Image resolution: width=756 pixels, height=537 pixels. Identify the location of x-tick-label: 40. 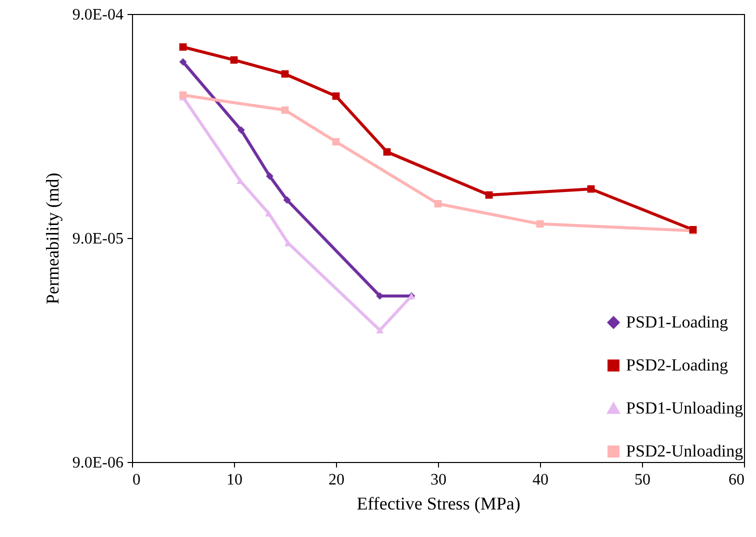
(540, 480).